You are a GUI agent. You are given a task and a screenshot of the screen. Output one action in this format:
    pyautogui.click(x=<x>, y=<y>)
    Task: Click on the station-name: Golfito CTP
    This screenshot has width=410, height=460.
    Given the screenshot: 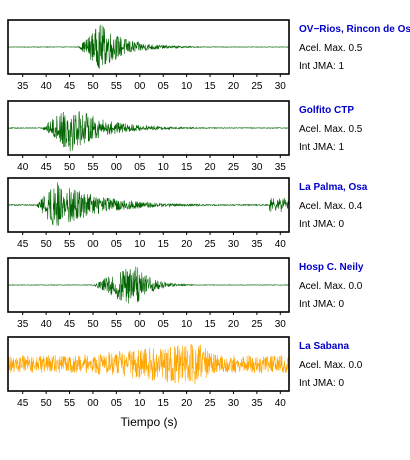 What is the action you would take?
    pyautogui.click(x=326, y=110)
    